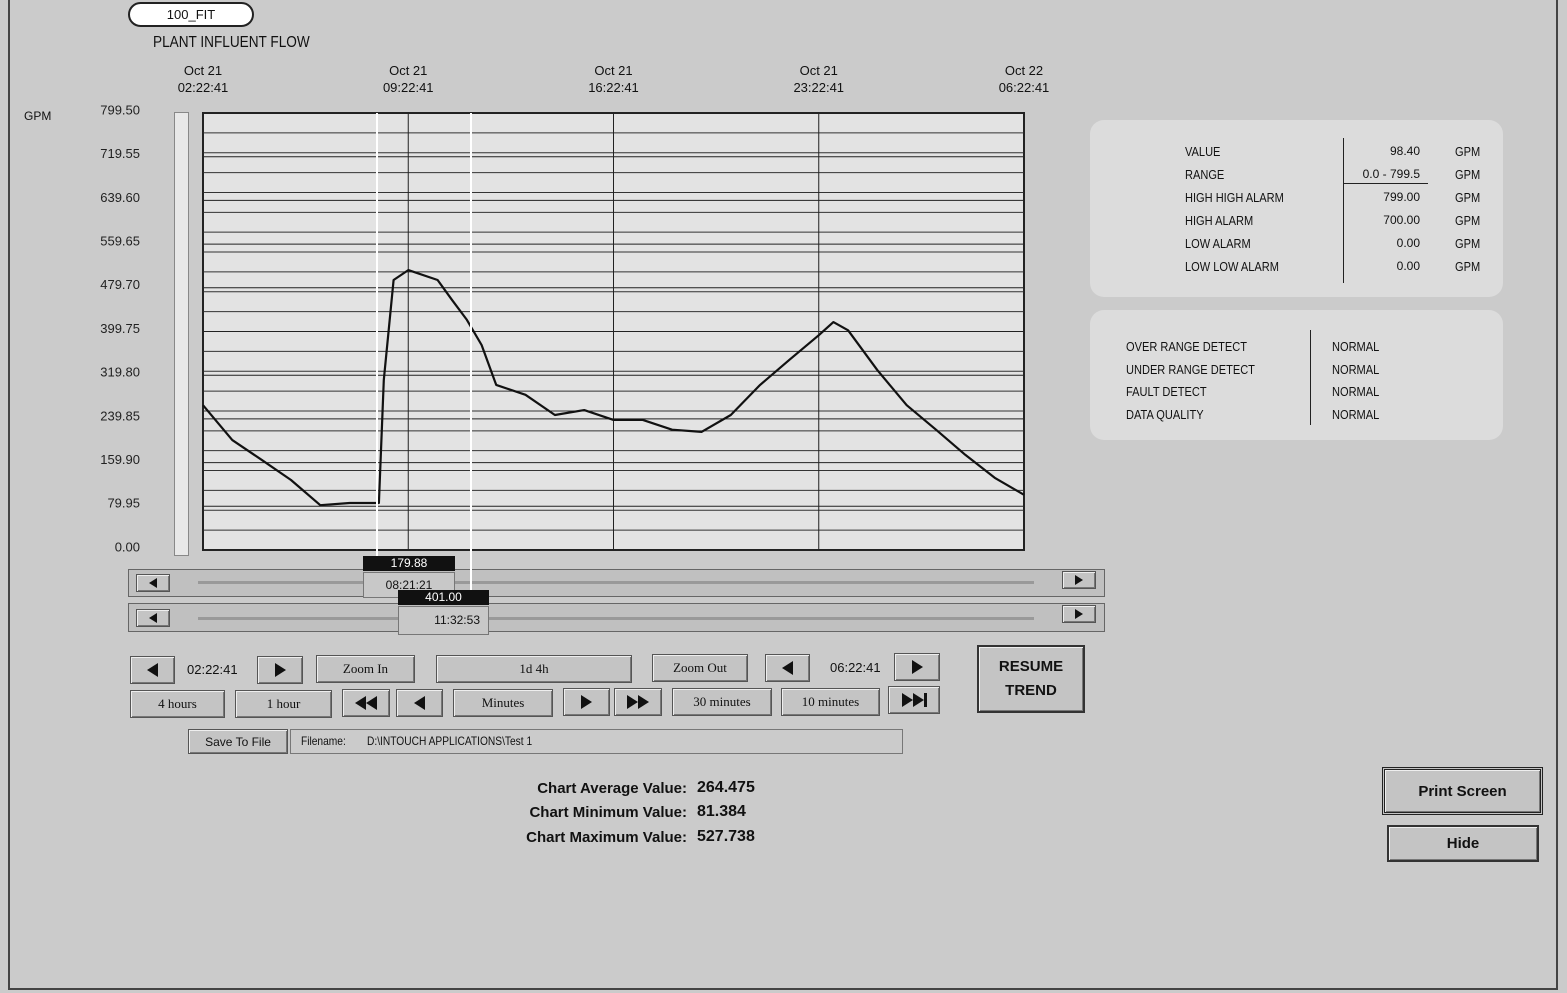  I want to click on thirty-minutes-button: 30 minutes, so click(722, 702).